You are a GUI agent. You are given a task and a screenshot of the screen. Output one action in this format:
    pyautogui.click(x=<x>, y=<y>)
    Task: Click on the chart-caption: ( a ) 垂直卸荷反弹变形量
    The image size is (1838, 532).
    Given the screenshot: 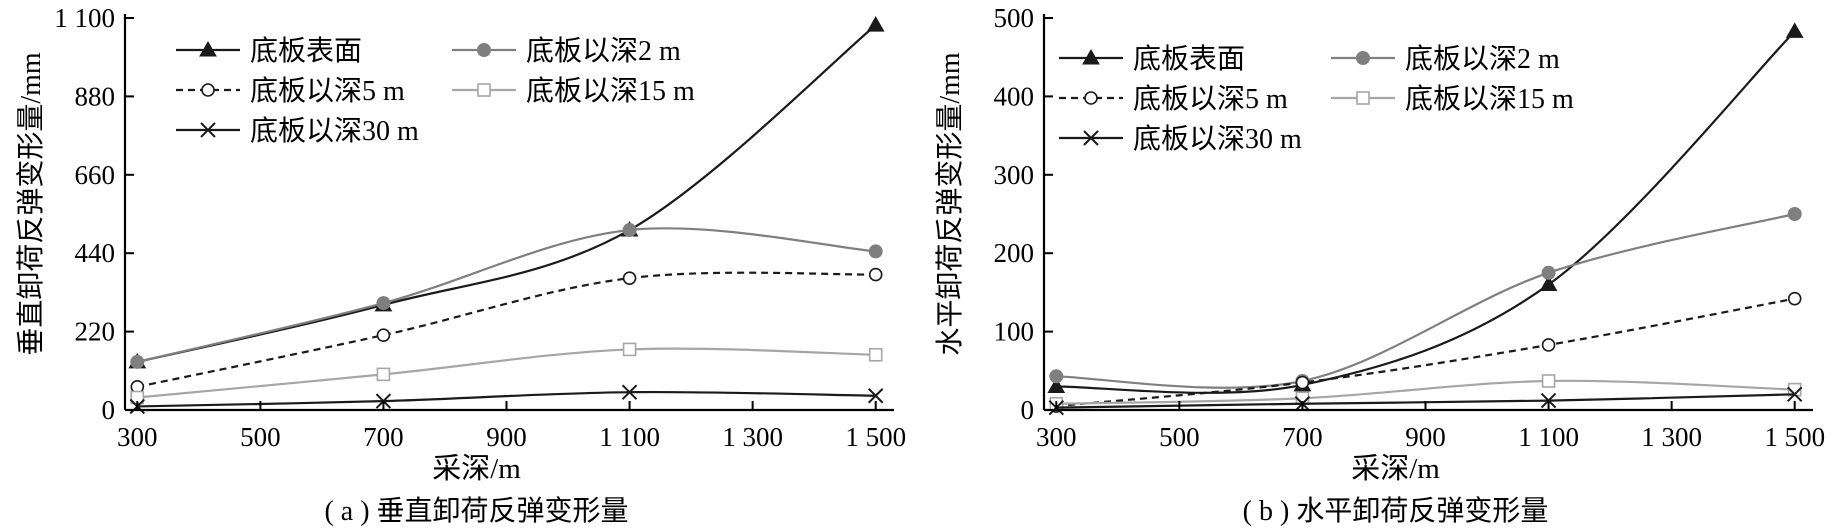 What is the action you would take?
    pyautogui.click(x=476, y=511)
    